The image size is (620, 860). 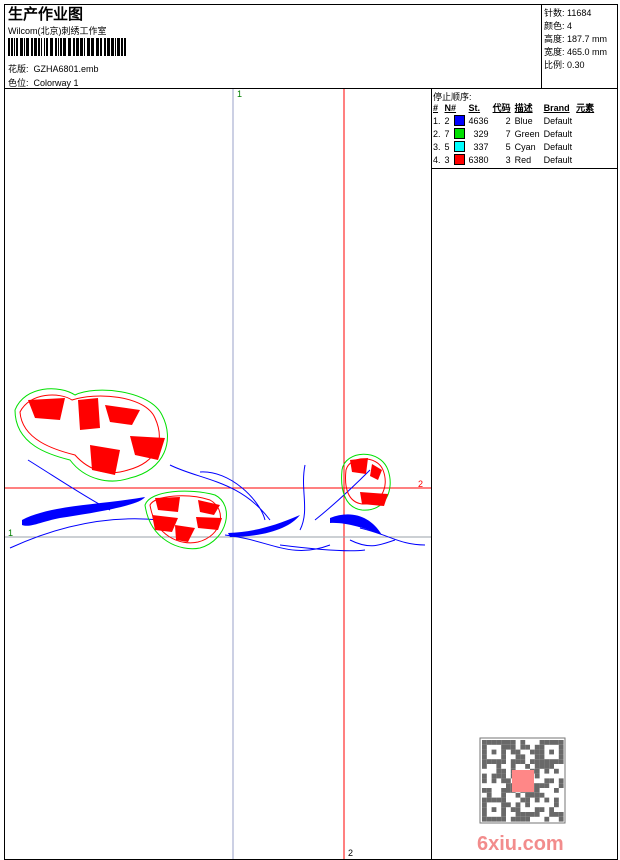 I want to click on stitch-count: 329, so click(x=481, y=133).